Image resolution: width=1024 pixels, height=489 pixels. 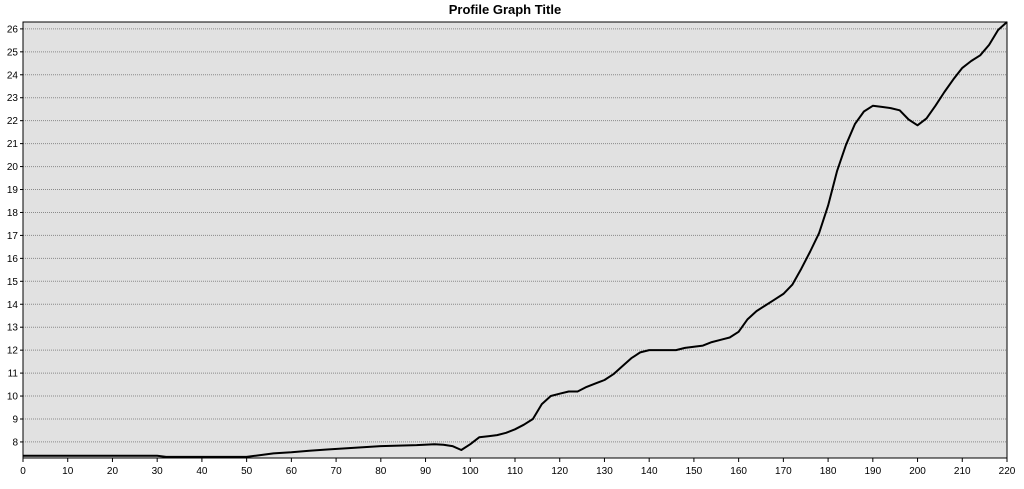 What do you see at coordinates (13, 305) in the screenshot?
I see `y-tick-label: 14` at bounding box center [13, 305].